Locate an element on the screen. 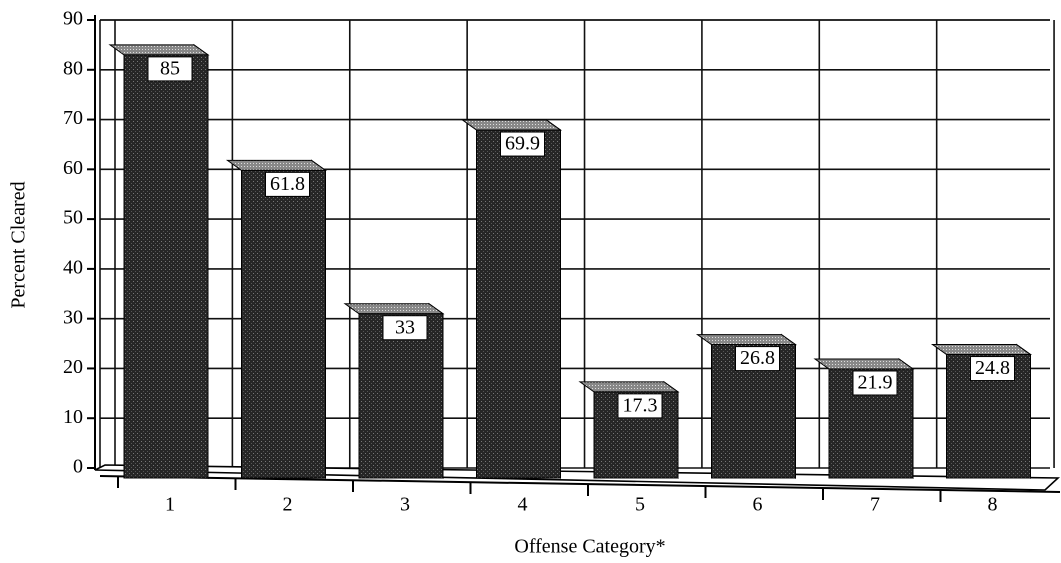 This screenshot has height=563, width=1061. y-tick-label: 60 is located at coordinates (73, 168).